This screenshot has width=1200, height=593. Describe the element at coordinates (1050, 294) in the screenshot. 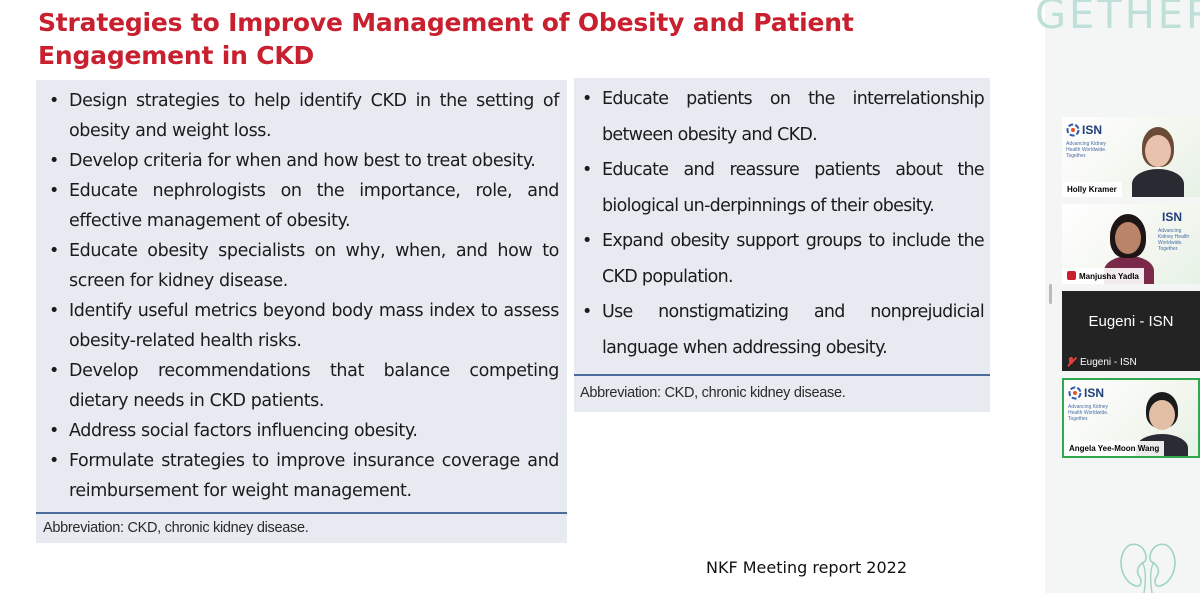

I see `panel-resize-handle` at that location.